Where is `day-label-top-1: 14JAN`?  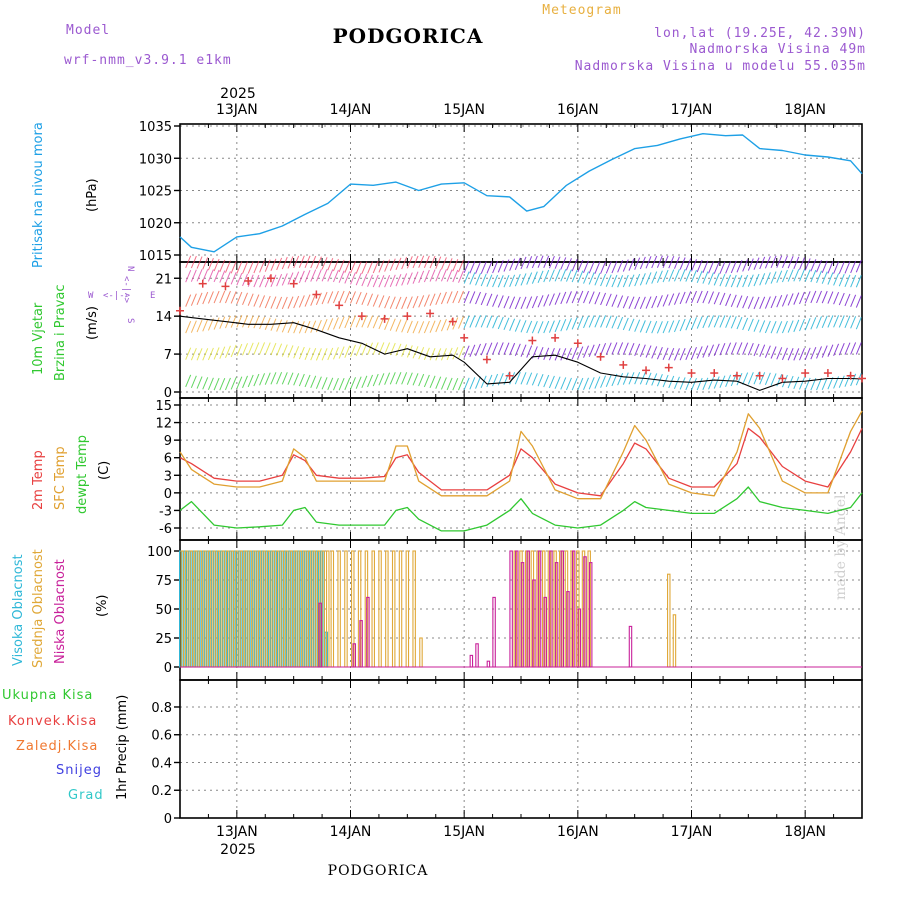
day-label-top-1: 14JAN is located at coordinates (351, 110).